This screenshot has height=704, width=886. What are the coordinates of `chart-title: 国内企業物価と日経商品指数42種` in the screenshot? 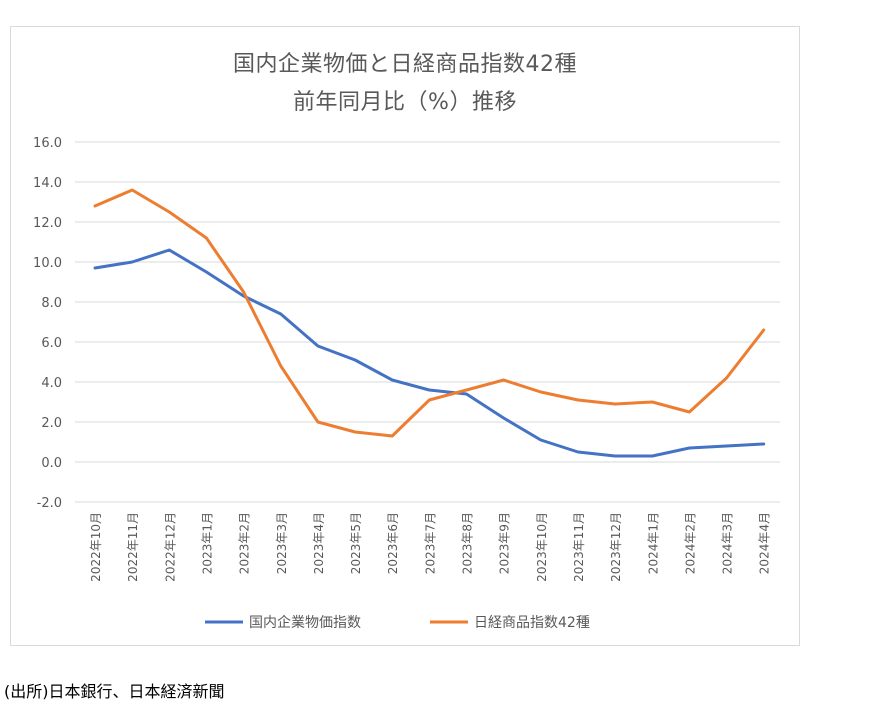 It's located at (405, 64).